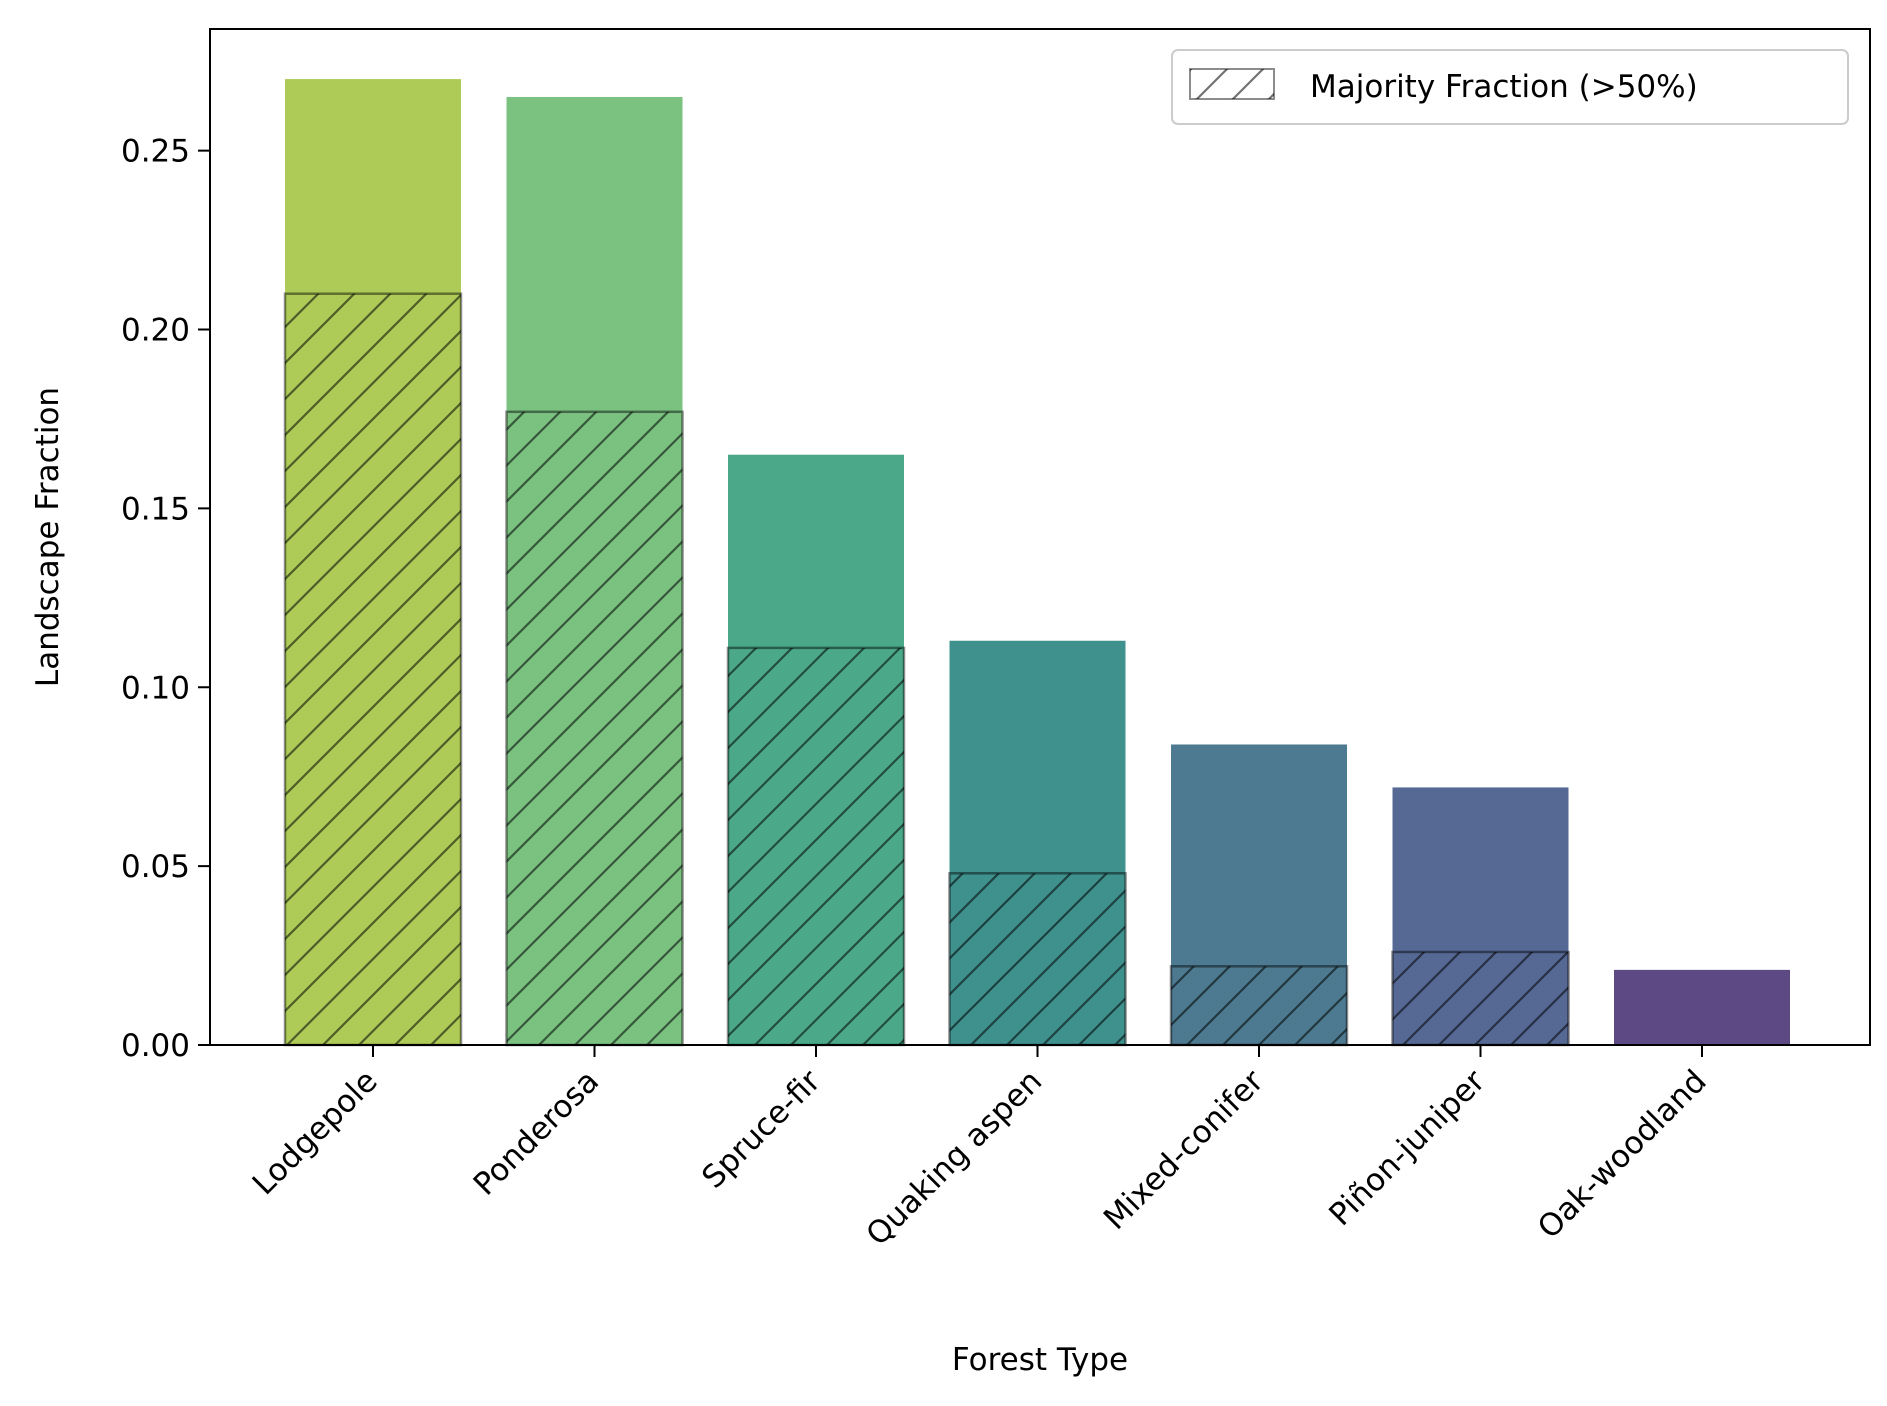  What do you see at coordinates (1232, 84) in the screenshot?
I see `legend-swatch` at bounding box center [1232, 84].